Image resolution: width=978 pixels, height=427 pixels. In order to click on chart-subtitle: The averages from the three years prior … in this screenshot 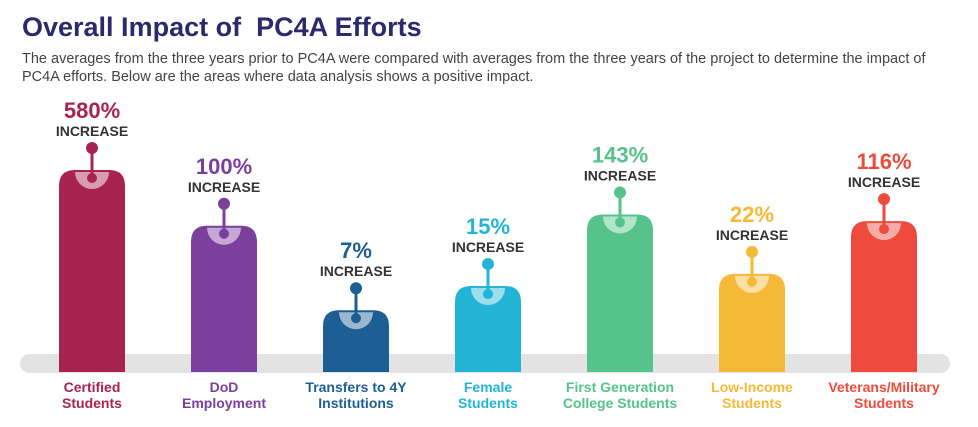, I will do `click(474, 68)`.